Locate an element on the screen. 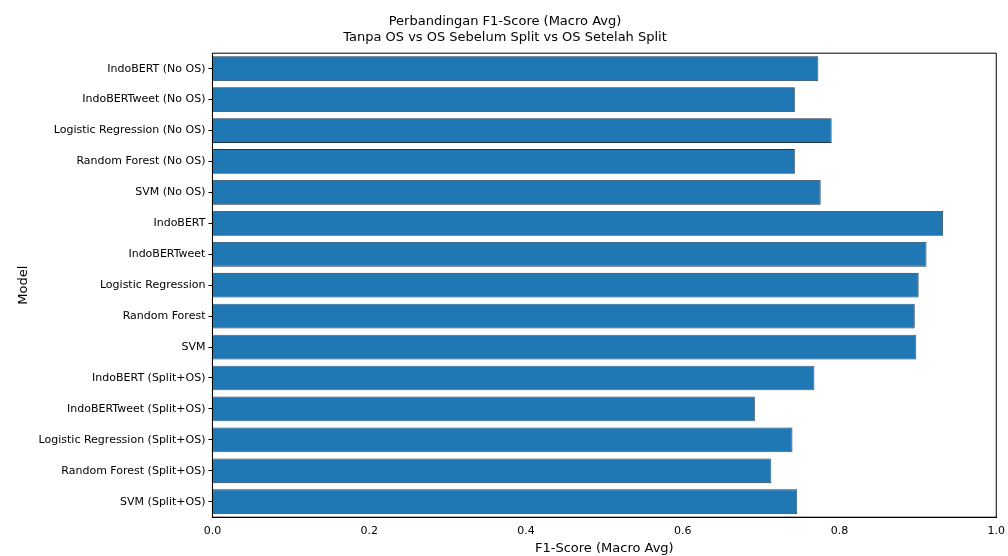  x-tick-label: 0.4 is located at coordinates (526, 530).